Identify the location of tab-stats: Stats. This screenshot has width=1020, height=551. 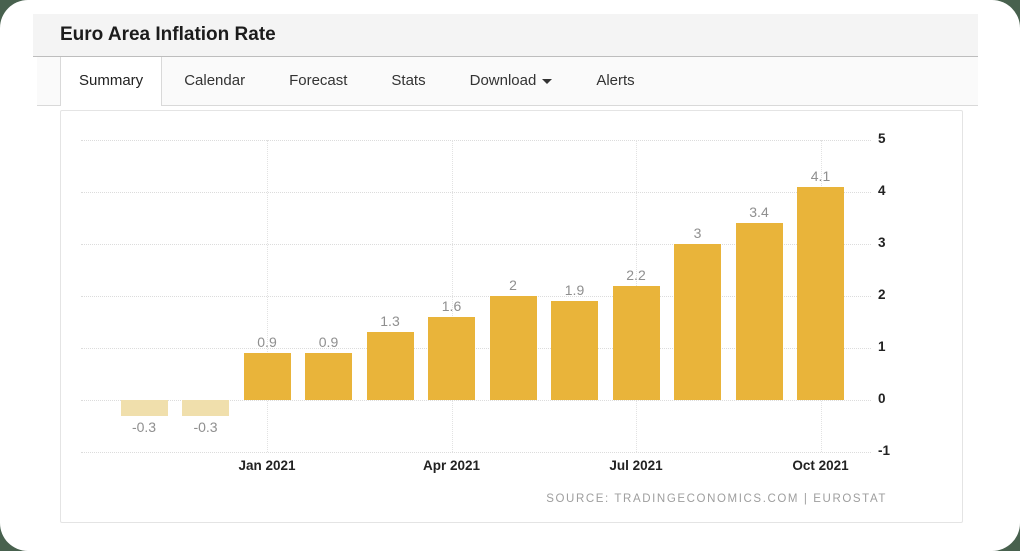
(408, 80).